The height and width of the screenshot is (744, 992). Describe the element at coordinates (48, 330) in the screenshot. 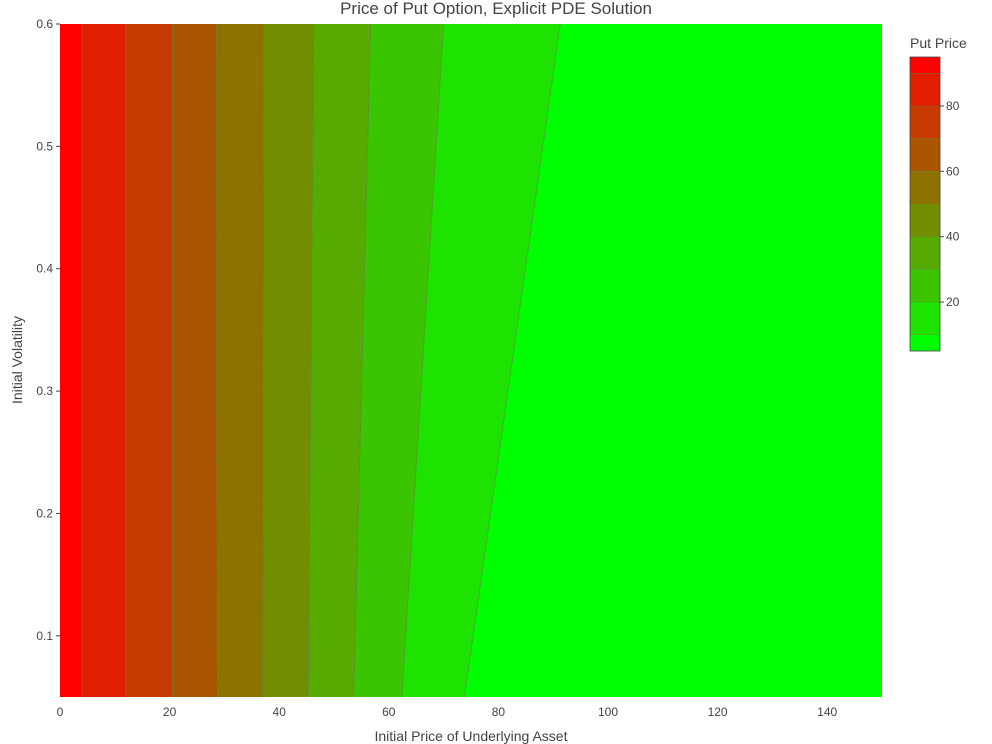

I see `y-axis-ticks: 0.1 0.2 0.3 0.4 0.5 0.6` at that location.